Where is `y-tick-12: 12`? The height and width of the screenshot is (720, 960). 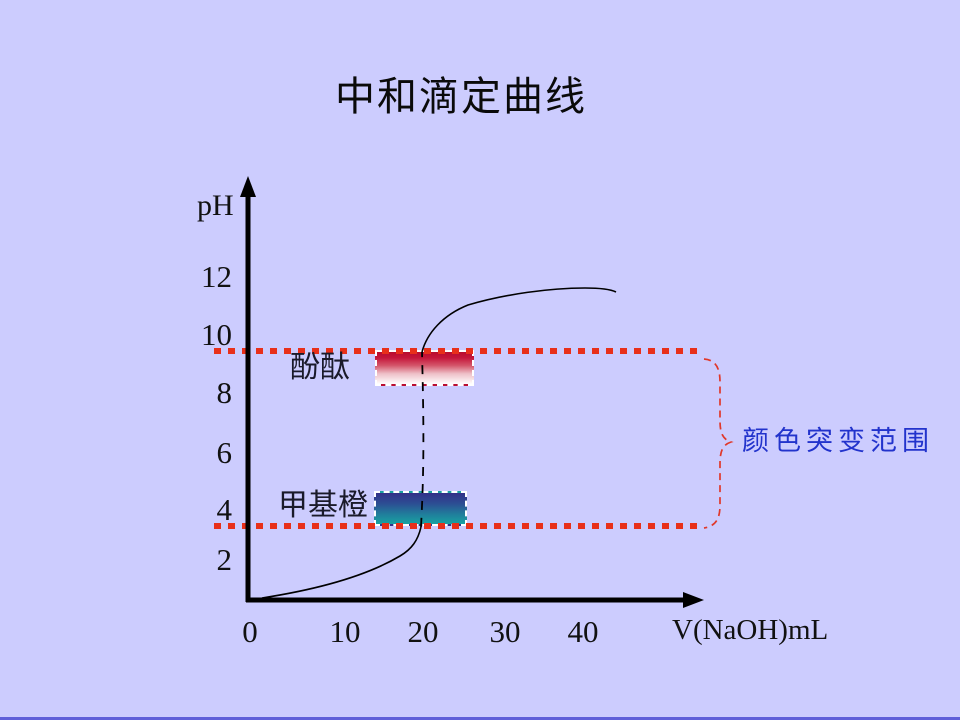 y-tick-12: 12 is located at coordinates (216, 276).